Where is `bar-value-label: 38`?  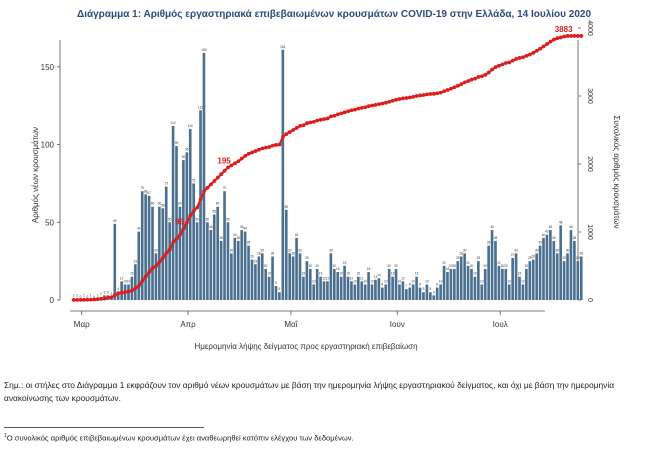
bar-value-label: 38 is located at coordinates (554, 238).